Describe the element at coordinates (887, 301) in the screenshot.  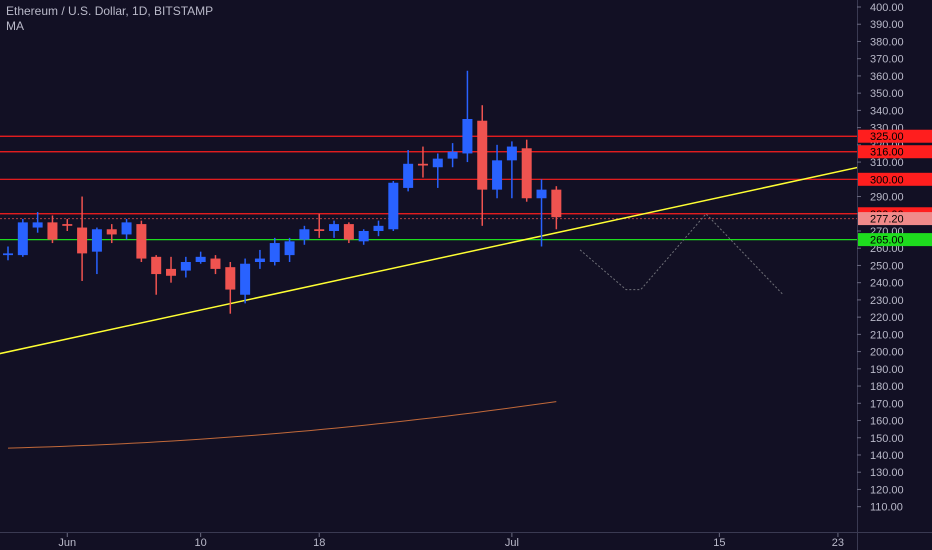
I see `y-tick-label: 230.00` at that location.